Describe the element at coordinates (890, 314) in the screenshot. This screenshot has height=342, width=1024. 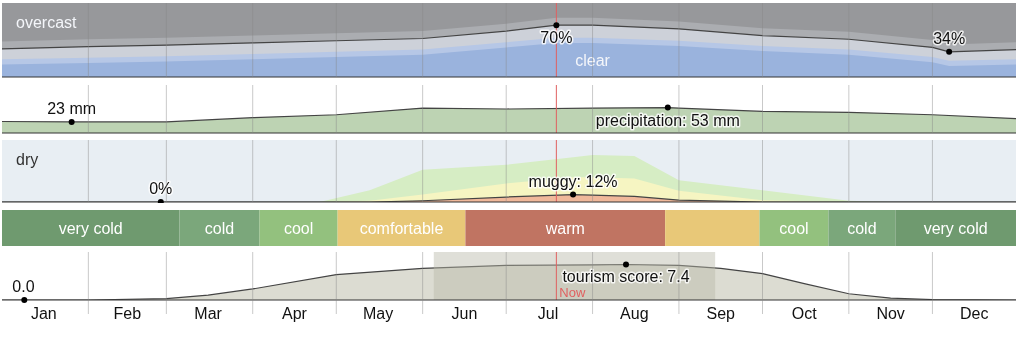
I see `x-tick-label: Nov` at that location.